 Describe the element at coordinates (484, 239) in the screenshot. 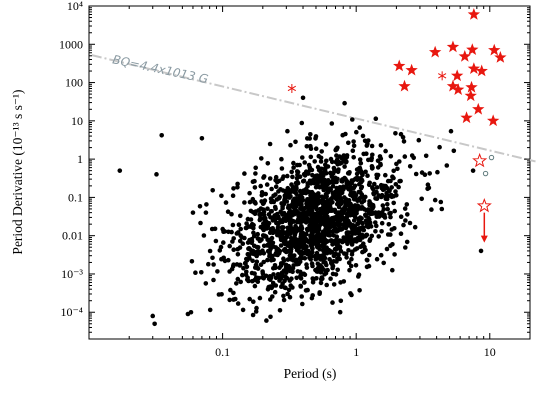

I see `upper-limit-arrowhead` at that location.